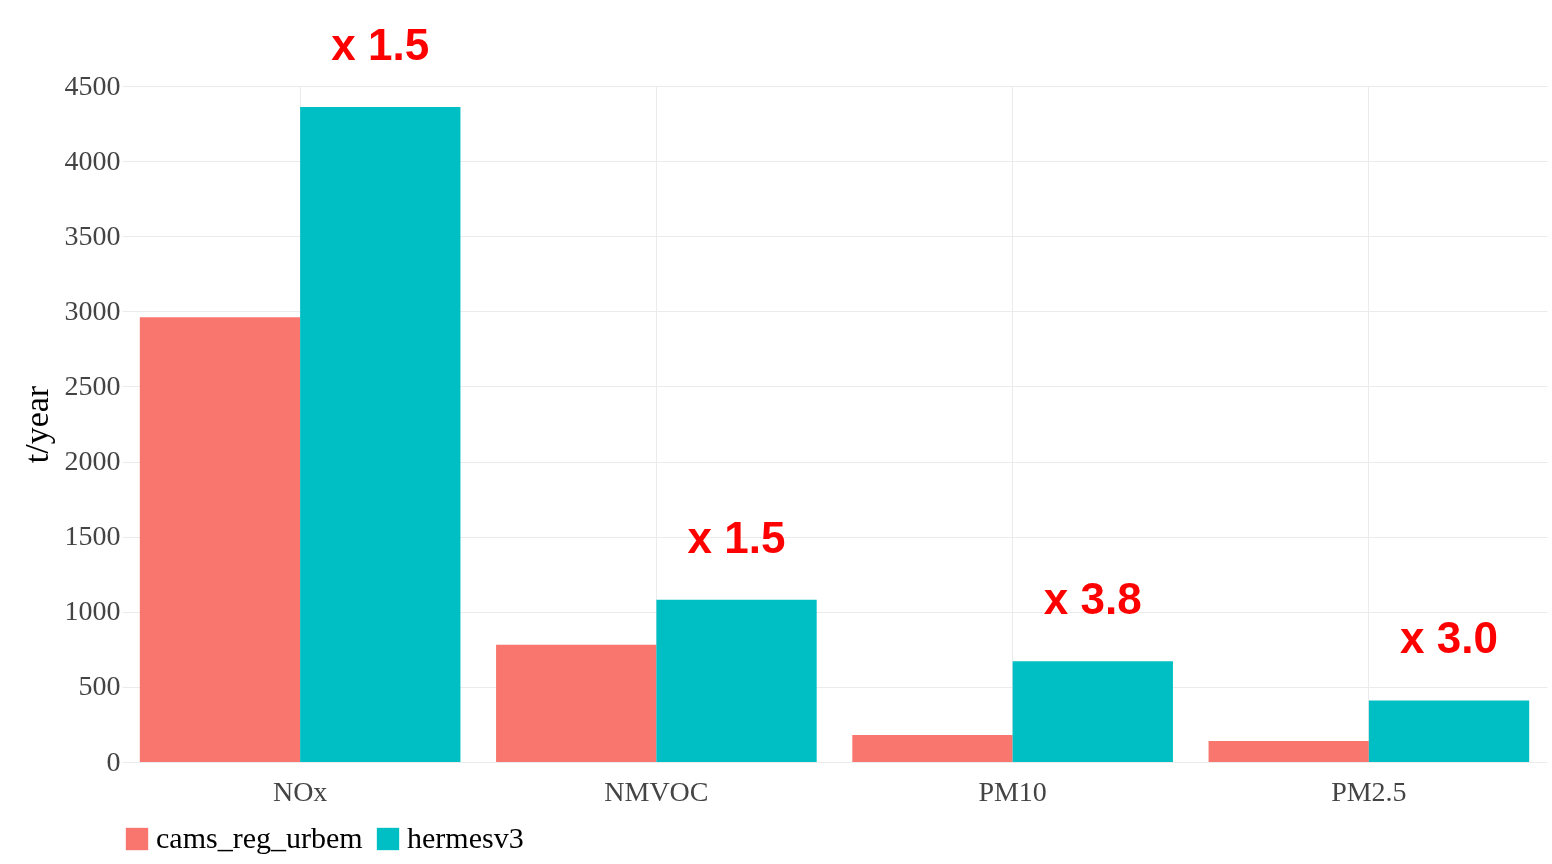 The height and width of the screenshot is (864, 1552). Describe the element at coordinates (1369, 791) in the screenshot. I see `x-tick-label: PM2.5` at that location.